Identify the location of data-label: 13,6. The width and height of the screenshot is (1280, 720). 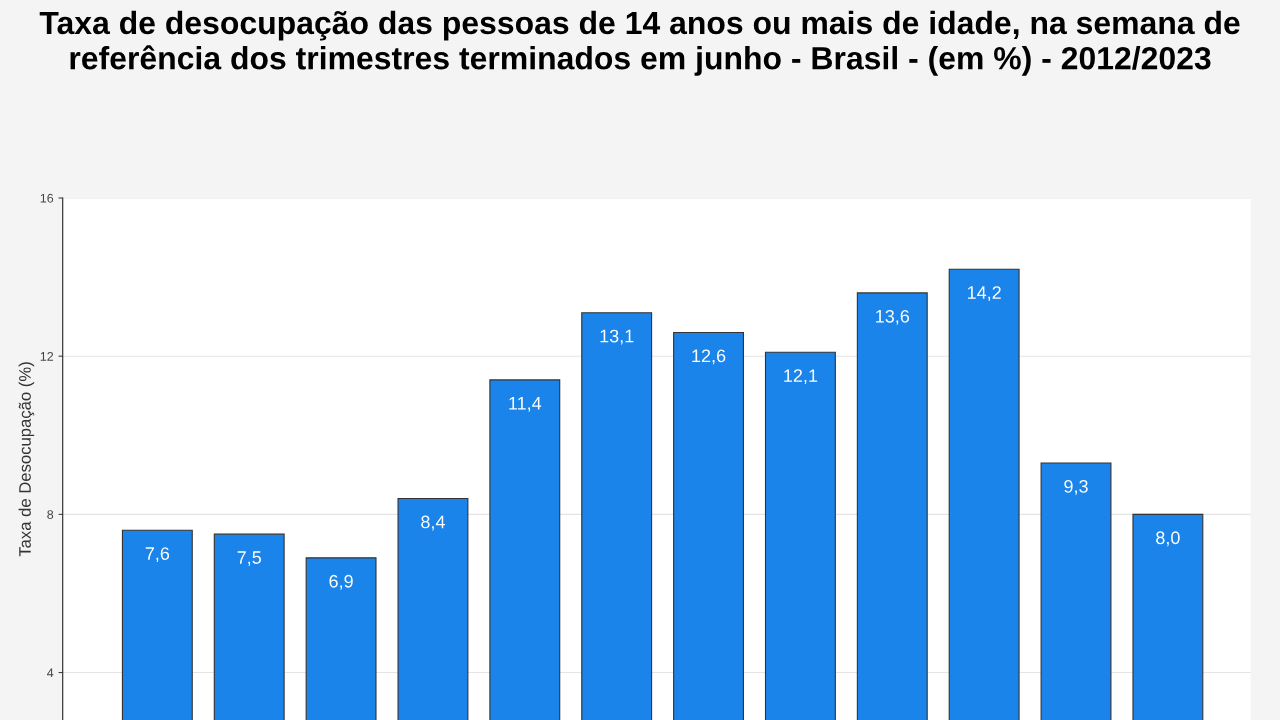
(893, 317).